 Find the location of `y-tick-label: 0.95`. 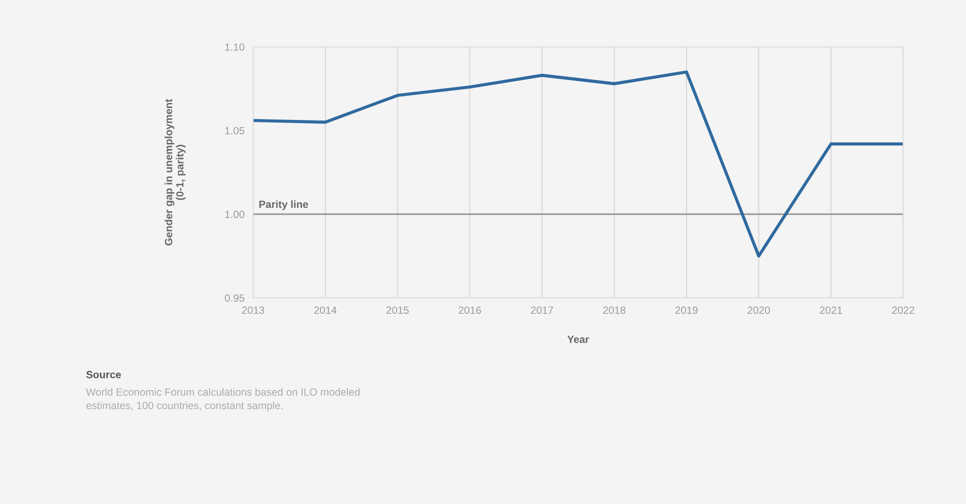

y-tick-label: 0.95 is located at coordinates (234, 298).